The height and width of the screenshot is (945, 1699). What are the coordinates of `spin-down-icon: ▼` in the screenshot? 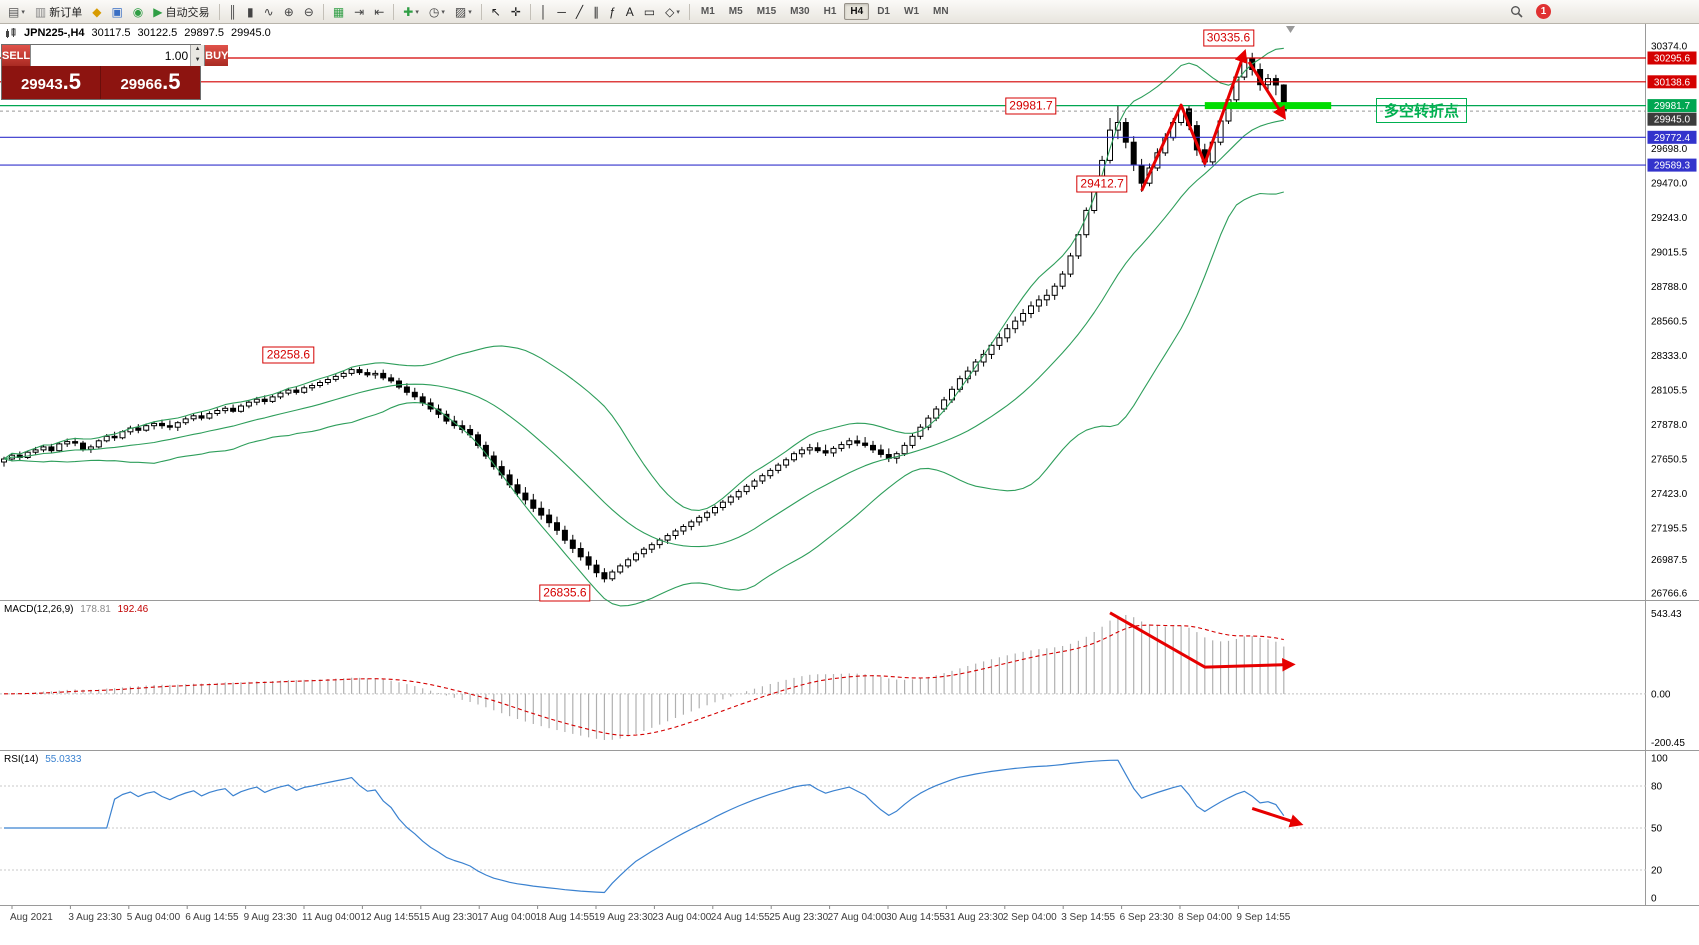 It's located at (198, 60).